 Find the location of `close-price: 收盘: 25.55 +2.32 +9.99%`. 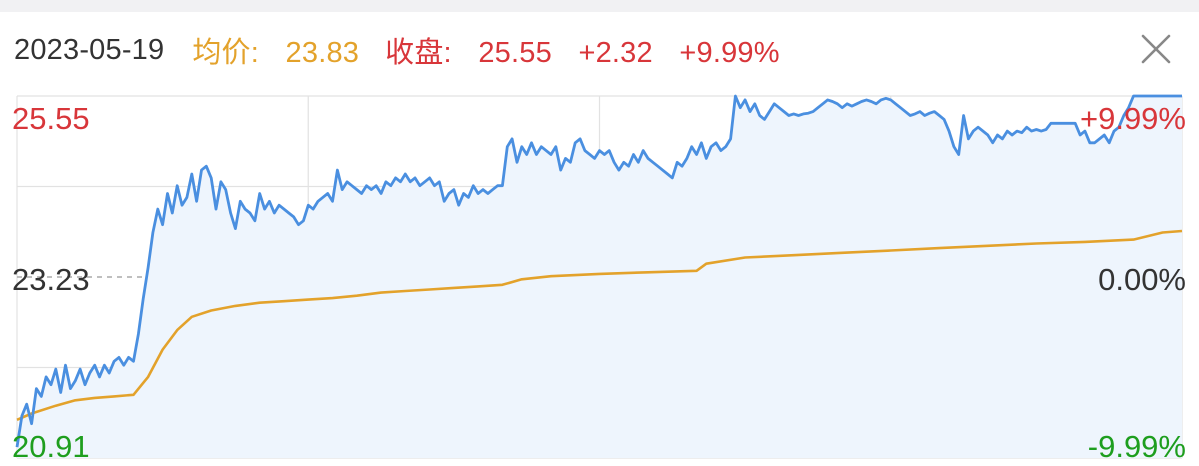

close-price: 收盘: 25.55 +2.32 +9.99% is located at coordinates (582, 50).